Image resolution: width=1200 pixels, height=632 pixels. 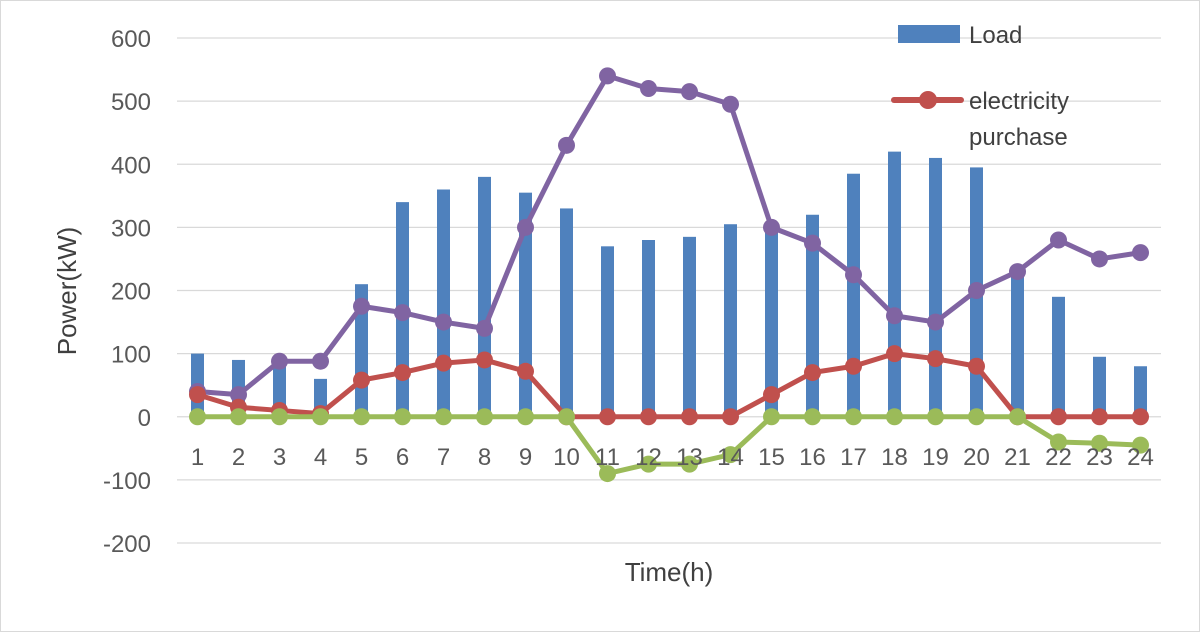 What do you see at coordinates (607, 457) in the screenshot?
I see `x-tick-label: 11` at bounding box center [607, 457].